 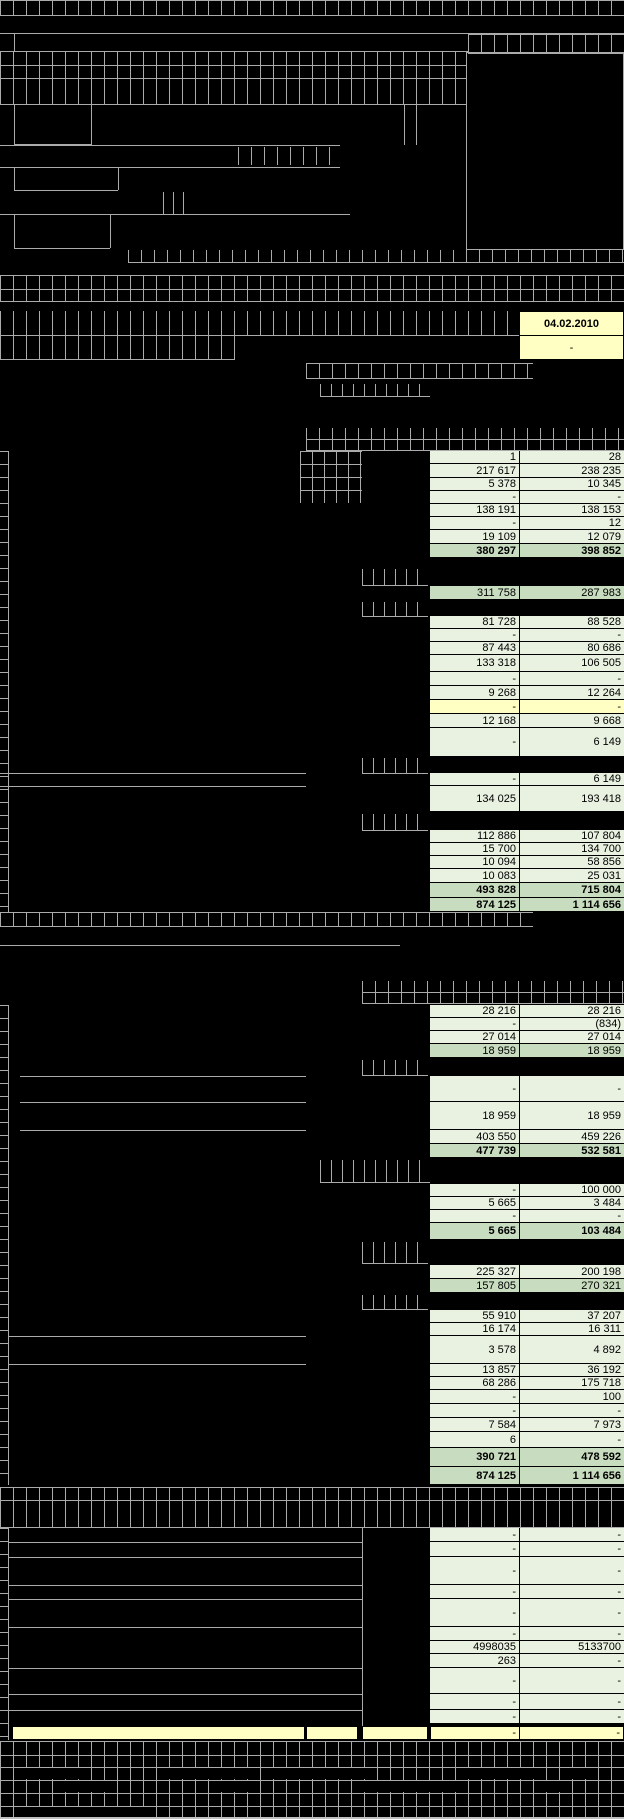 I want to click on value-cell-col1: 3 578, so click(x=475, y=1349).